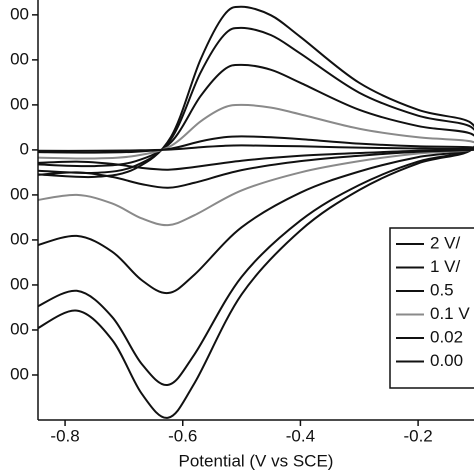 The image size is (474, 474). I want to click on legend-label: 2 V/, so click(445, 242).